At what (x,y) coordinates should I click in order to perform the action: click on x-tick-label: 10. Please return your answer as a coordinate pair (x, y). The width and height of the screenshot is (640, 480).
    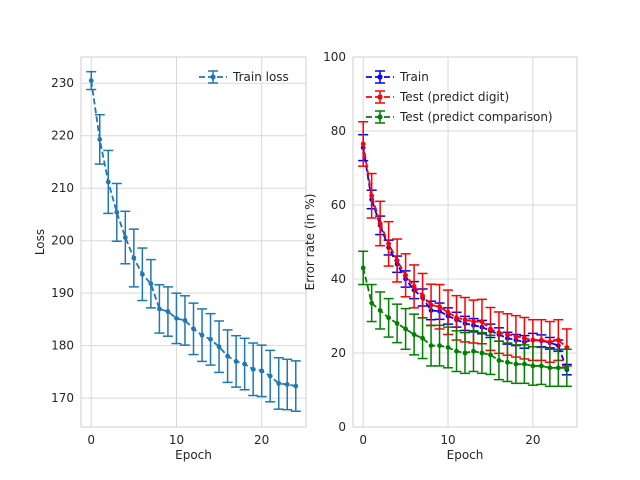
    Looking at the image, I should click on (447, 440).